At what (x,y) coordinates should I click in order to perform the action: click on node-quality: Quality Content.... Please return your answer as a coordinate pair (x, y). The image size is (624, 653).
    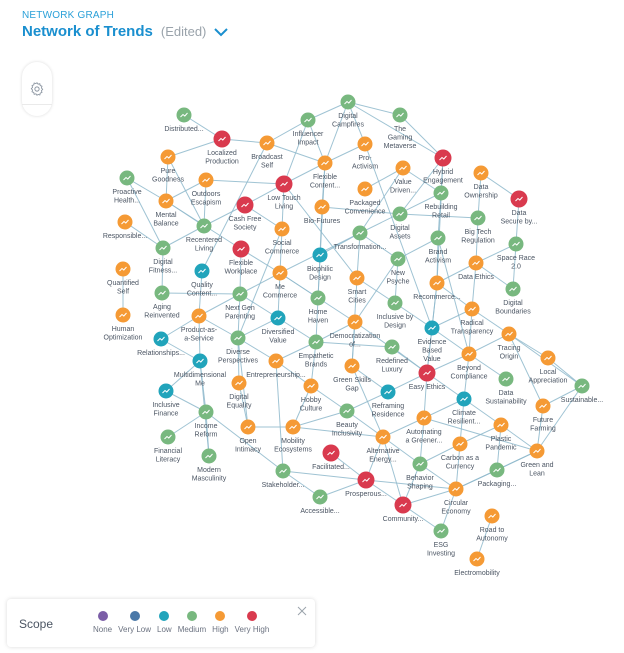
    Looking at the image, I should click on (202, 280).